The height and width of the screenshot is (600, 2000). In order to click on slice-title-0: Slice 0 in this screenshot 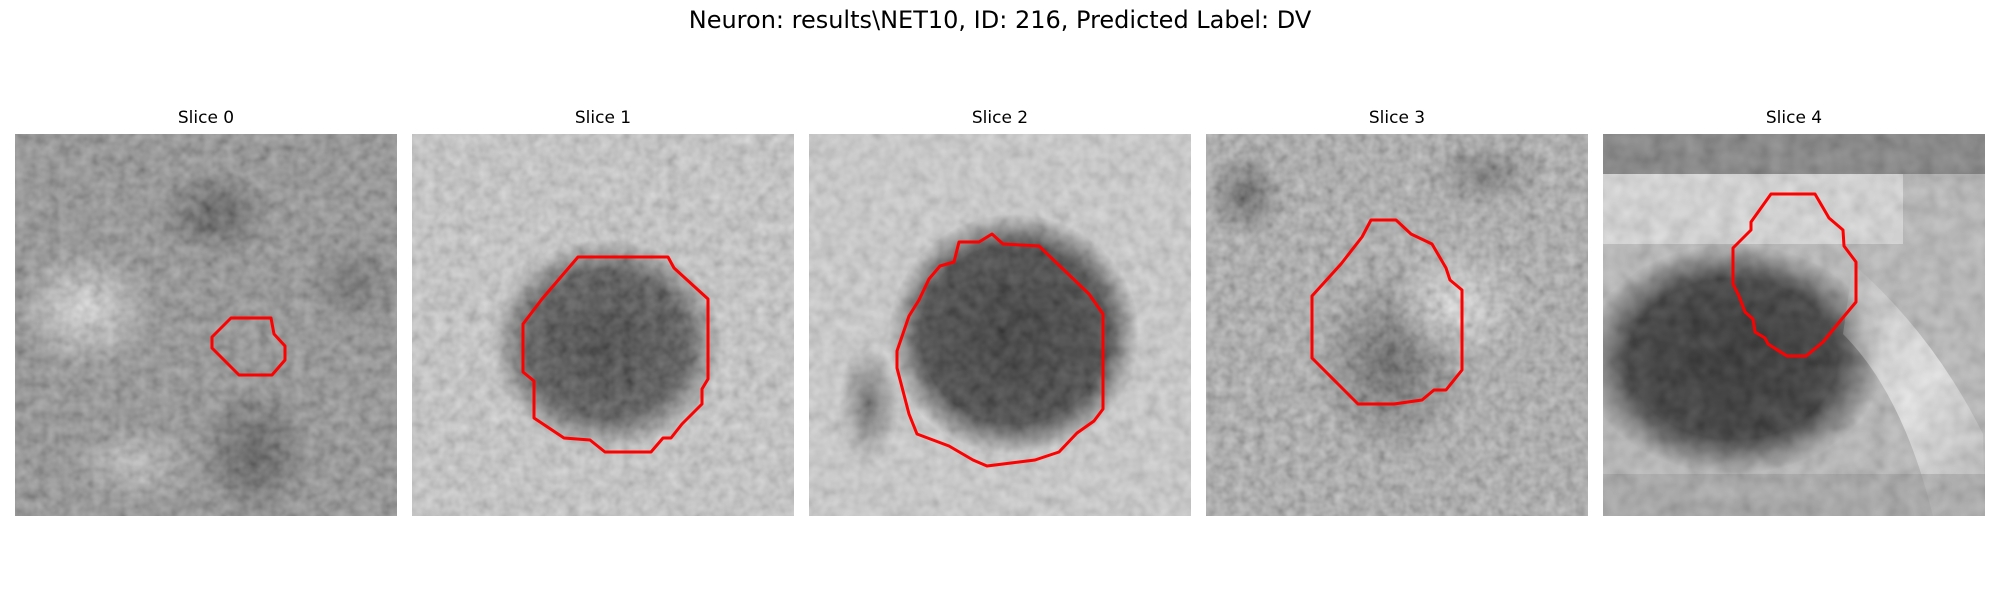, I will do `click(206, 118)`.